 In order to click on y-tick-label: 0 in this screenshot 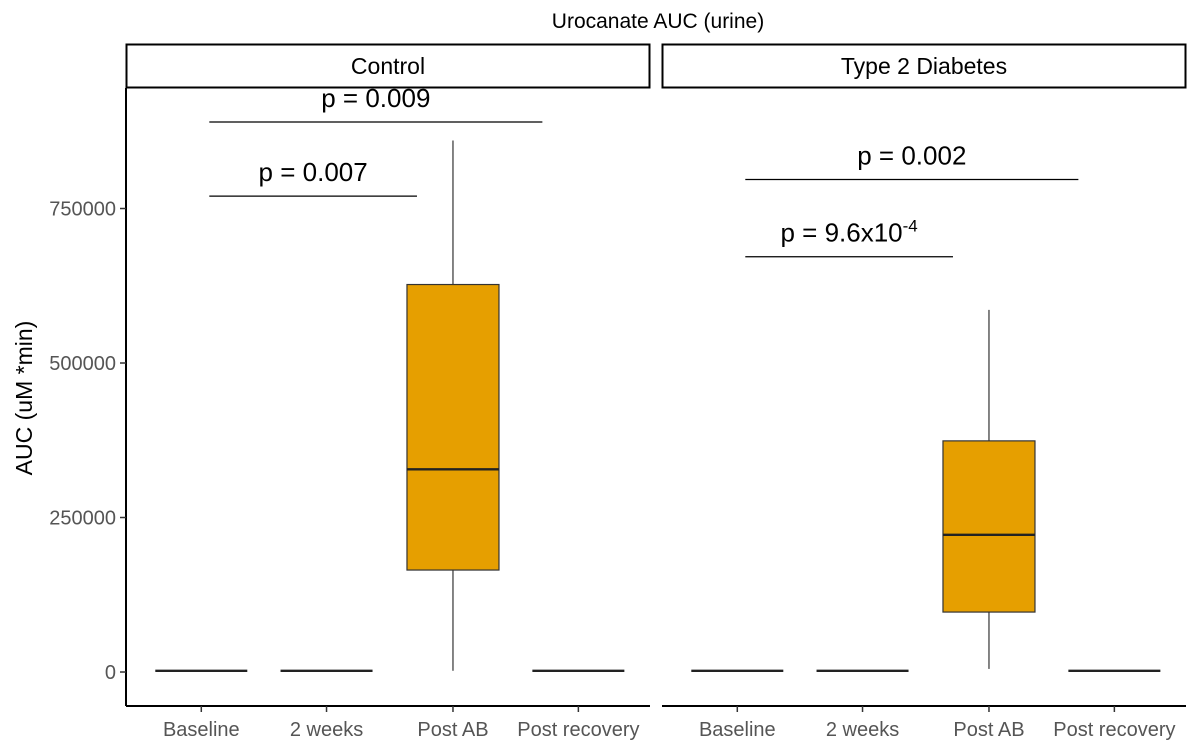, I will do `click(110, 673)`.